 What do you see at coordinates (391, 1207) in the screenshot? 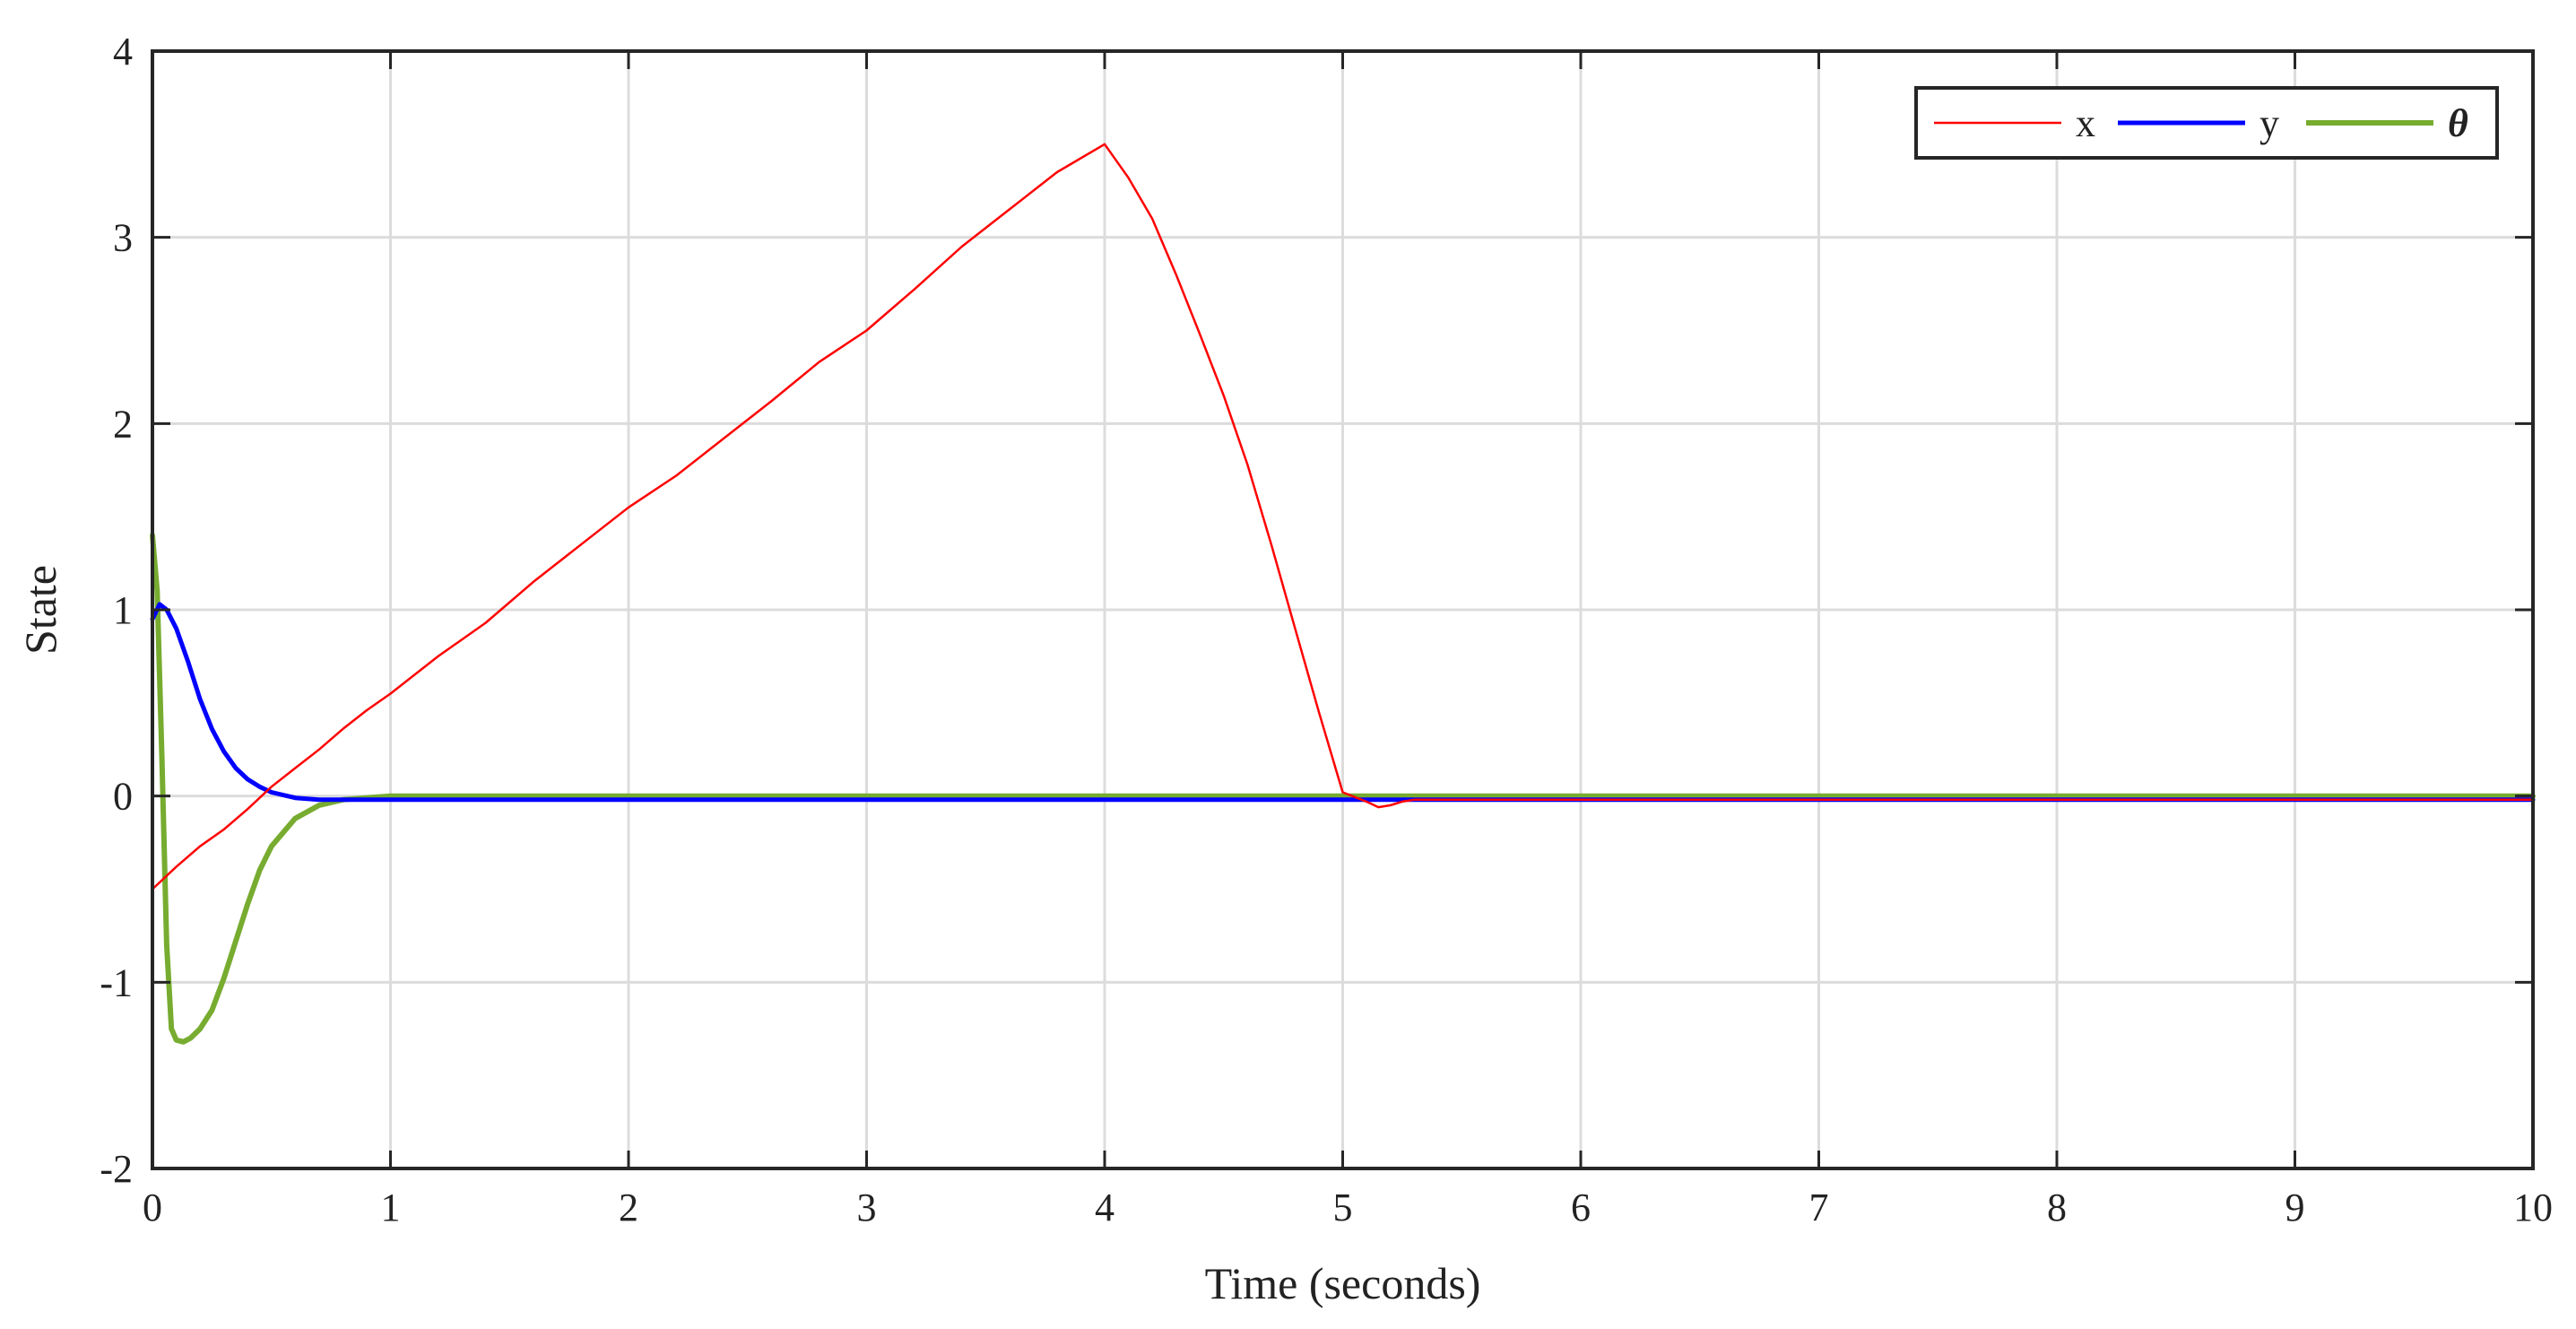
I see `x-tick-label: 1` at bounding box center [391, 1207].